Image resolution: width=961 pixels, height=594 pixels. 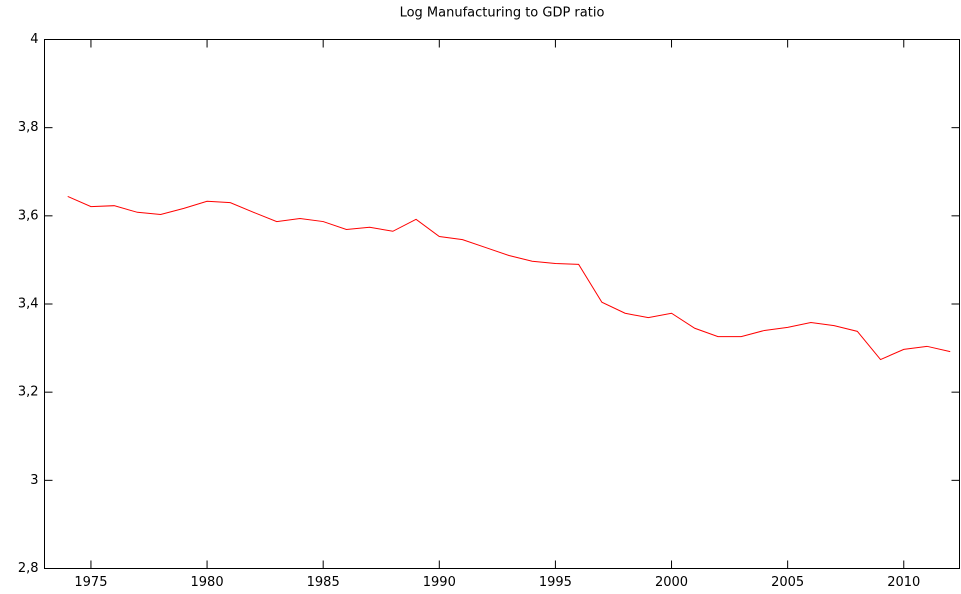 What do you see at coordinates (28, 568) in the screenshot?
I see `y-tick-label: 2,8` at bounding box center [28, 568].